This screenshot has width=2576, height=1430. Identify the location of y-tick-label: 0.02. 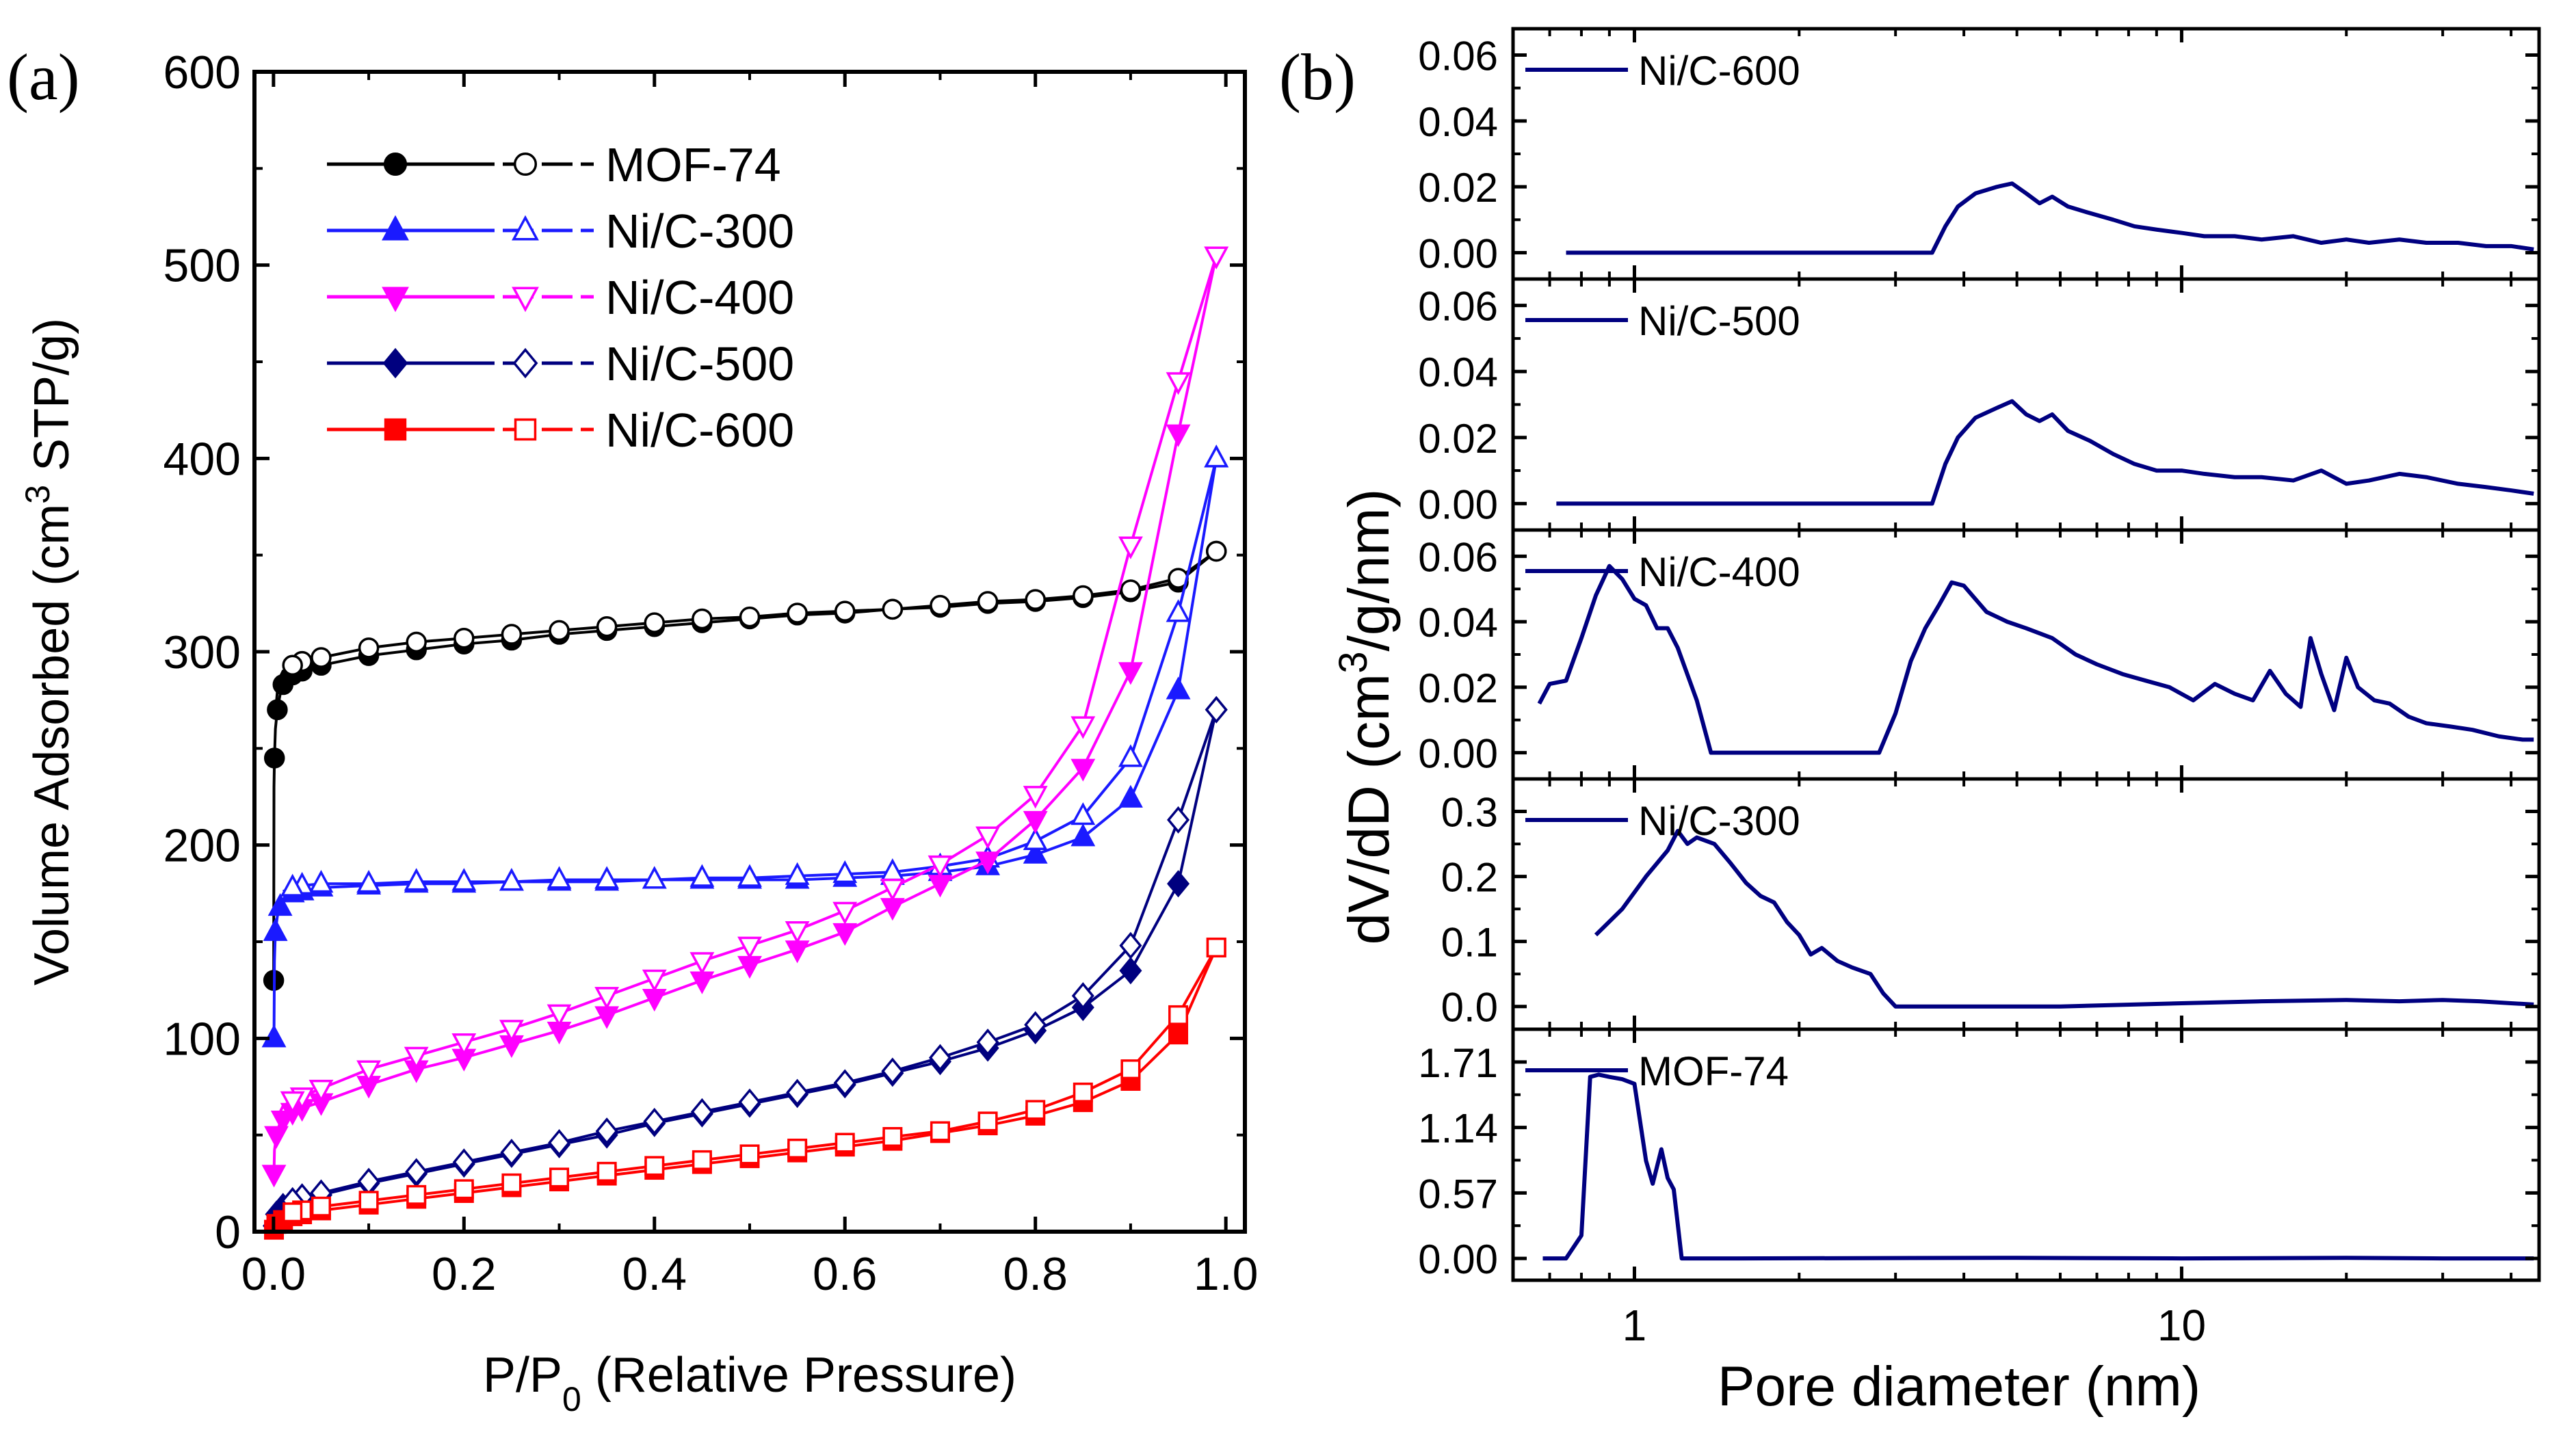
(1458, 688).